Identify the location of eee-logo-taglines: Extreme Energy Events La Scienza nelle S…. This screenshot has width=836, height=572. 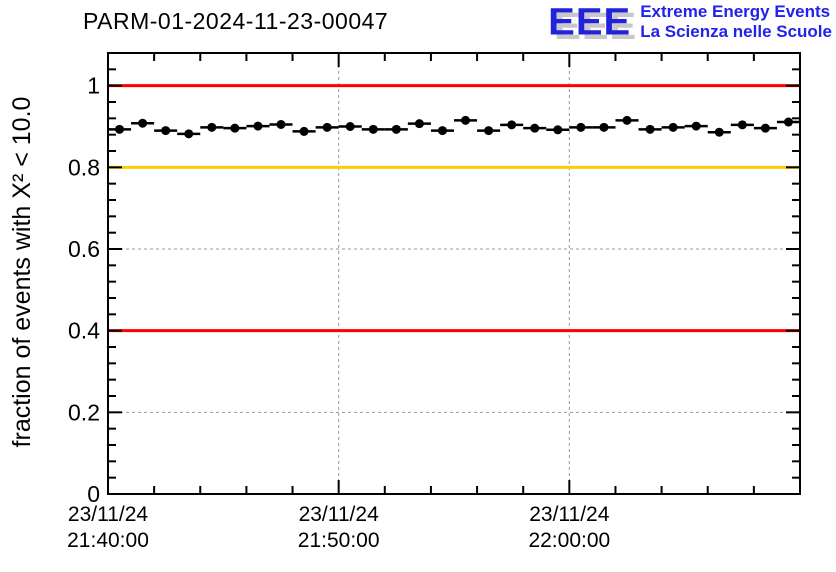
(736, 22).